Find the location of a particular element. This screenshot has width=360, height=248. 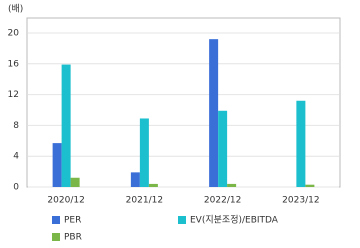

x-tick-label: 2020/12 is located at coordinates (65, 201).